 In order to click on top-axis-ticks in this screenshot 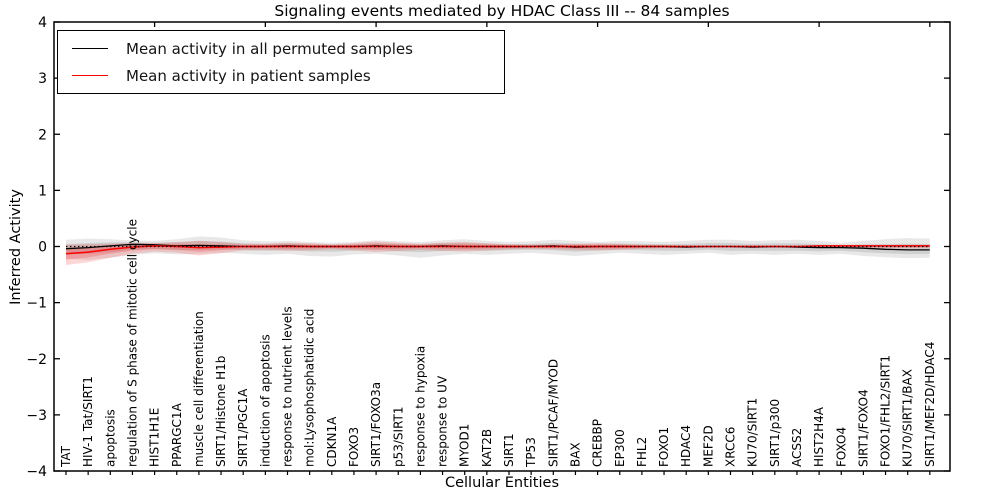, I will do `click(542, 24)`.